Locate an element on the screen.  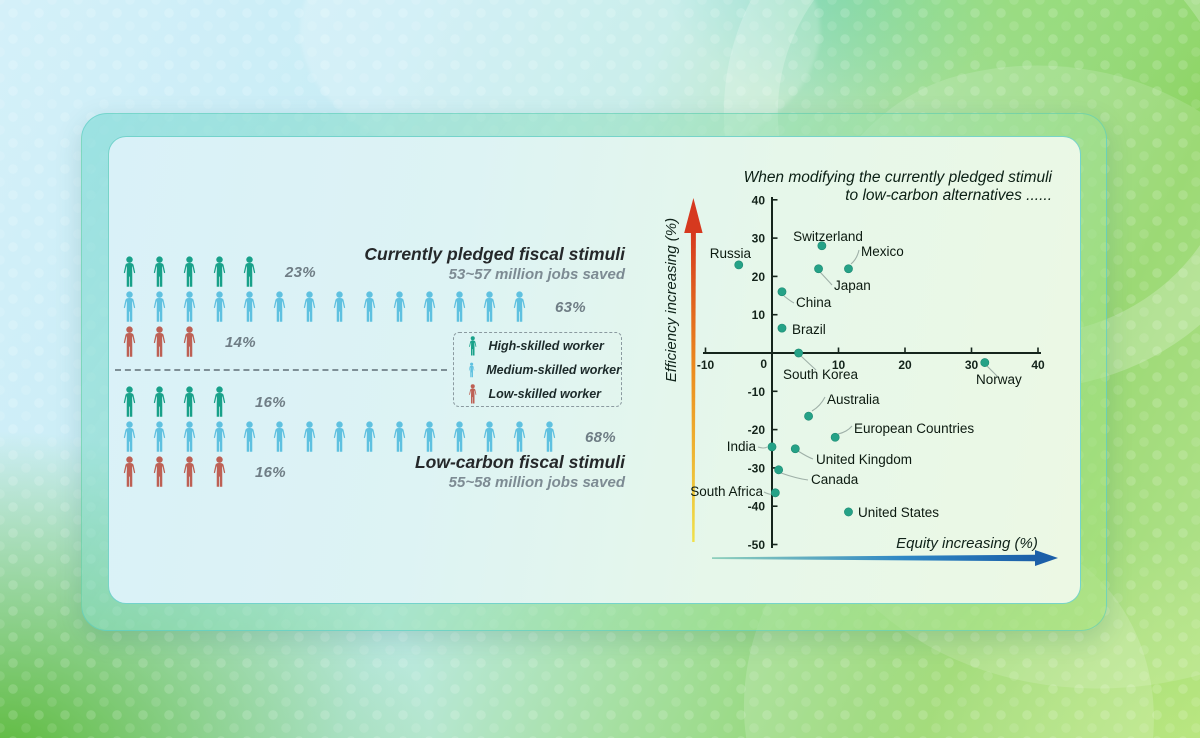
data-point-european-countries is located at coordinates (835, 437).